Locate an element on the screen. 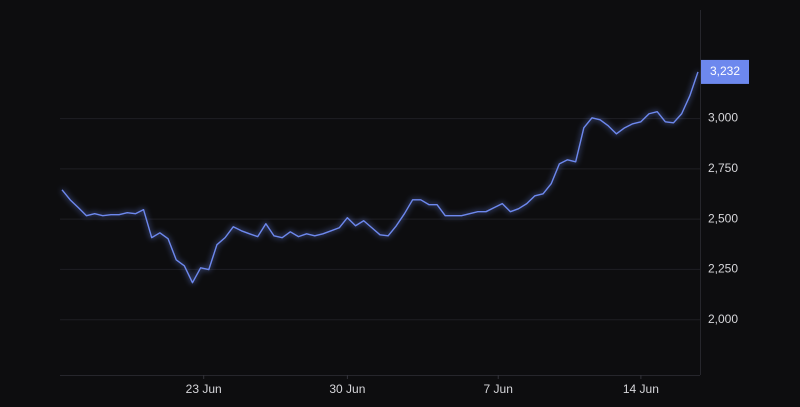  last-value-tag is located at coordinates (725, 71).